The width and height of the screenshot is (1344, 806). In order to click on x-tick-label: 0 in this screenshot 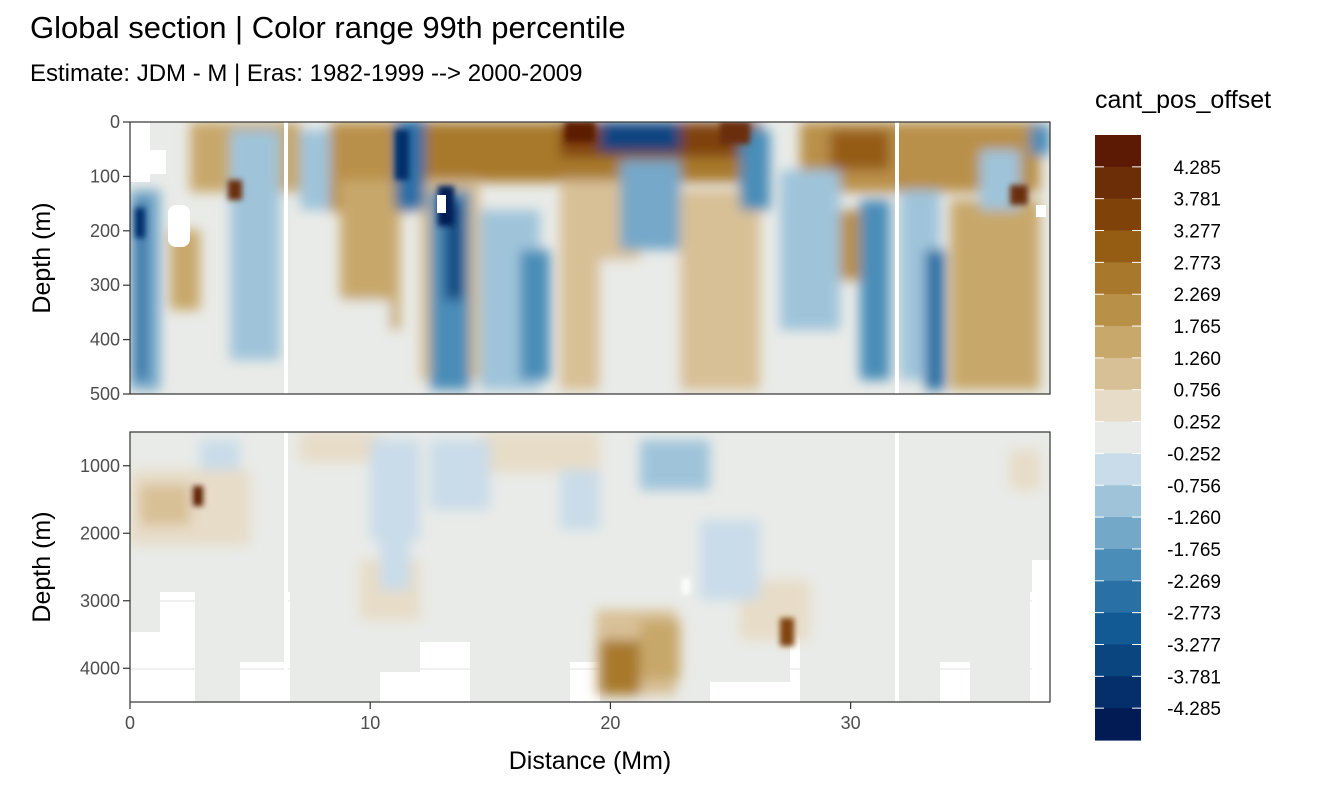, I will do `click(130, 723)`.